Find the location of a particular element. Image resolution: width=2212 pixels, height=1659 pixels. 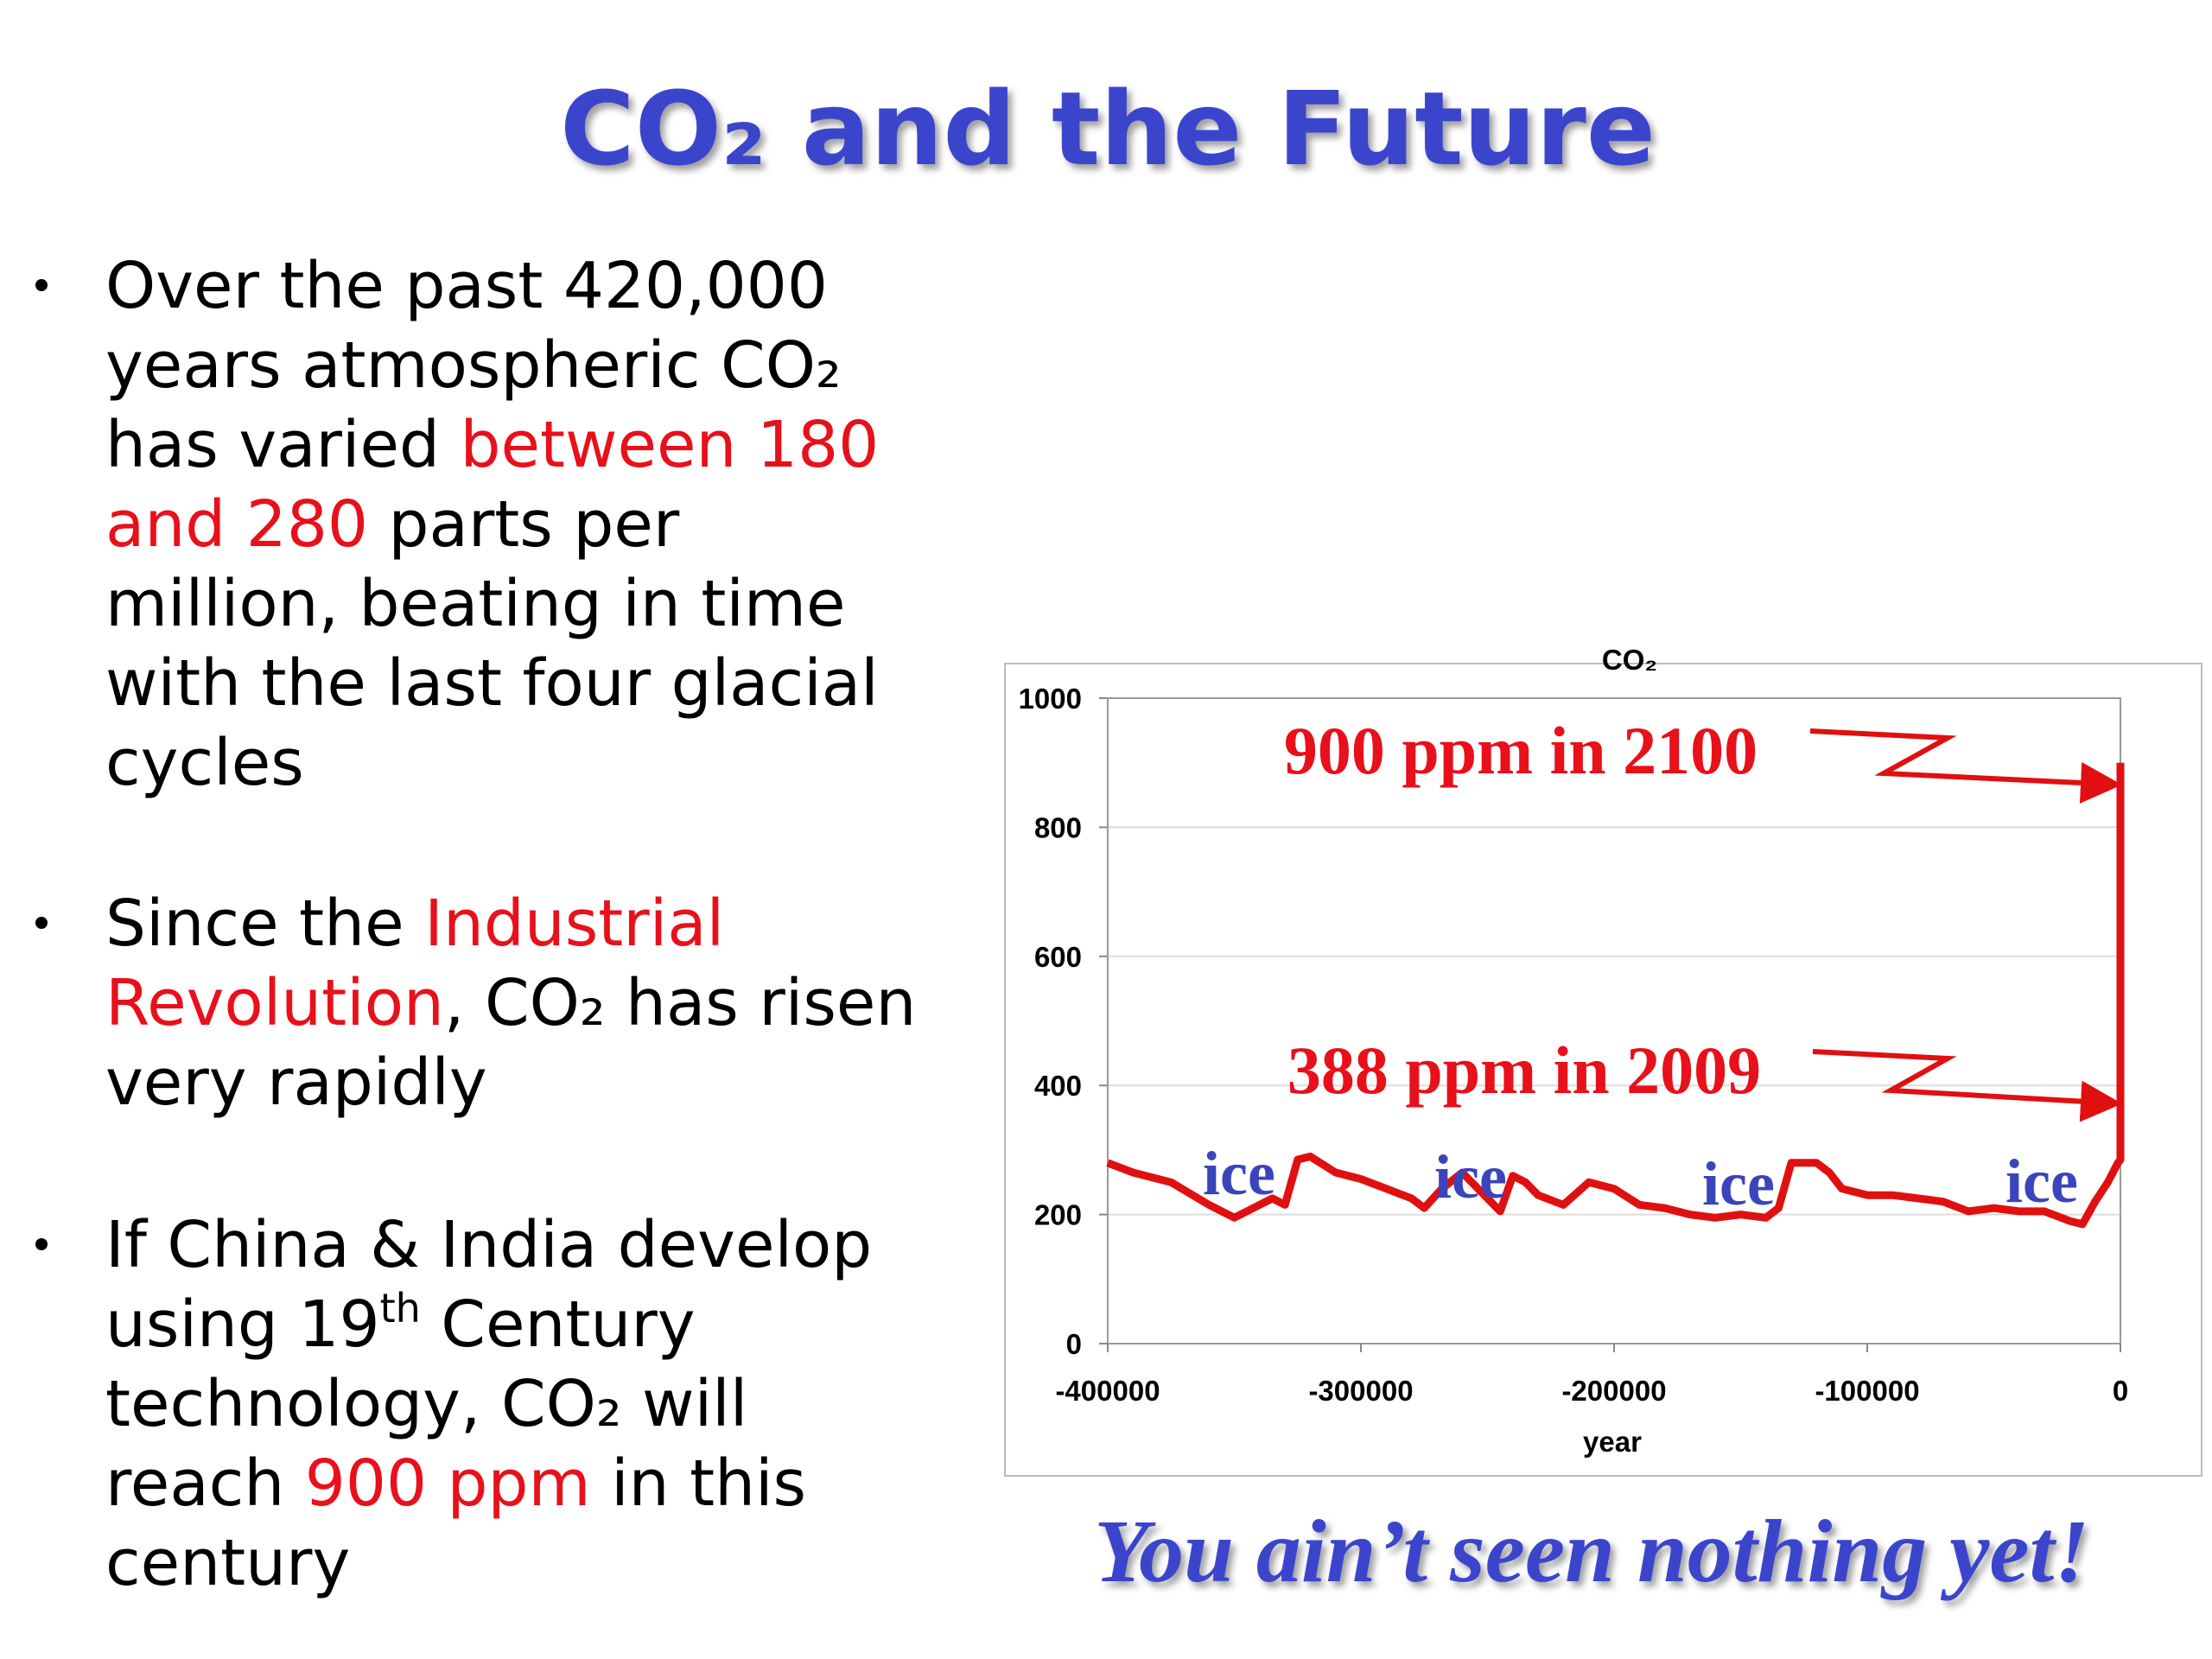

bullet-line: has varied between 180 is located at coordinates (492, 445).